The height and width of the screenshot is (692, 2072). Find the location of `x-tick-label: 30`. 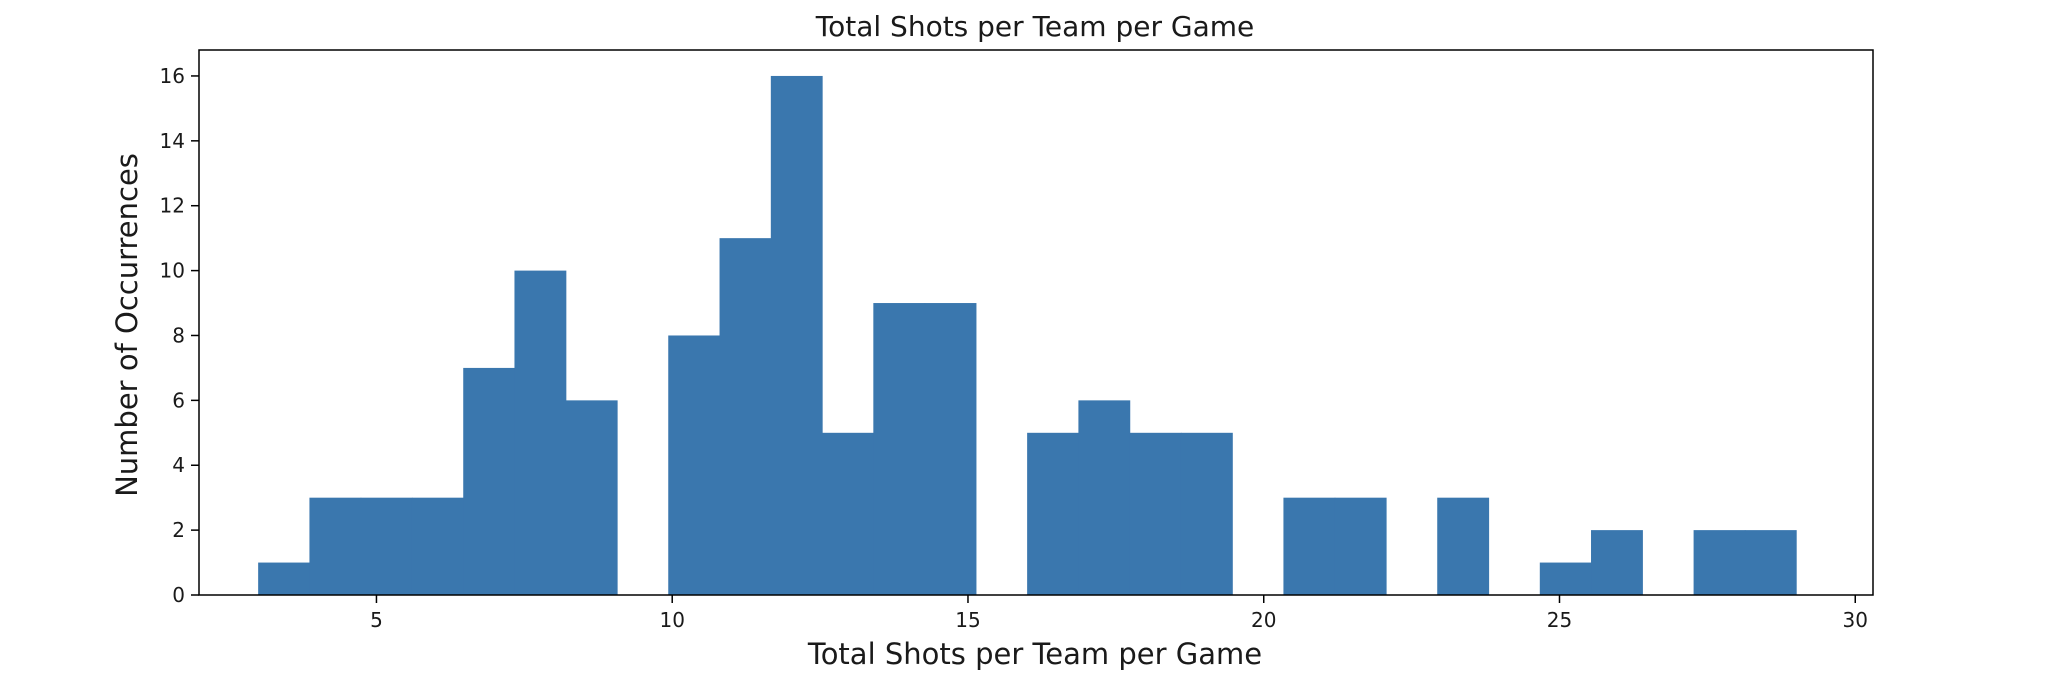

x-tick-label: 30 is located at coordinates (1855, 620).